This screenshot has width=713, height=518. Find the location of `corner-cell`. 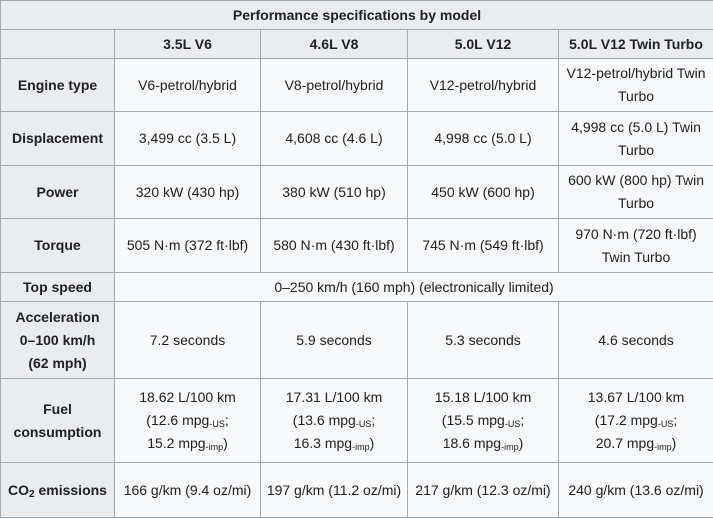

corner-cell is located at coordinates (58, 44).